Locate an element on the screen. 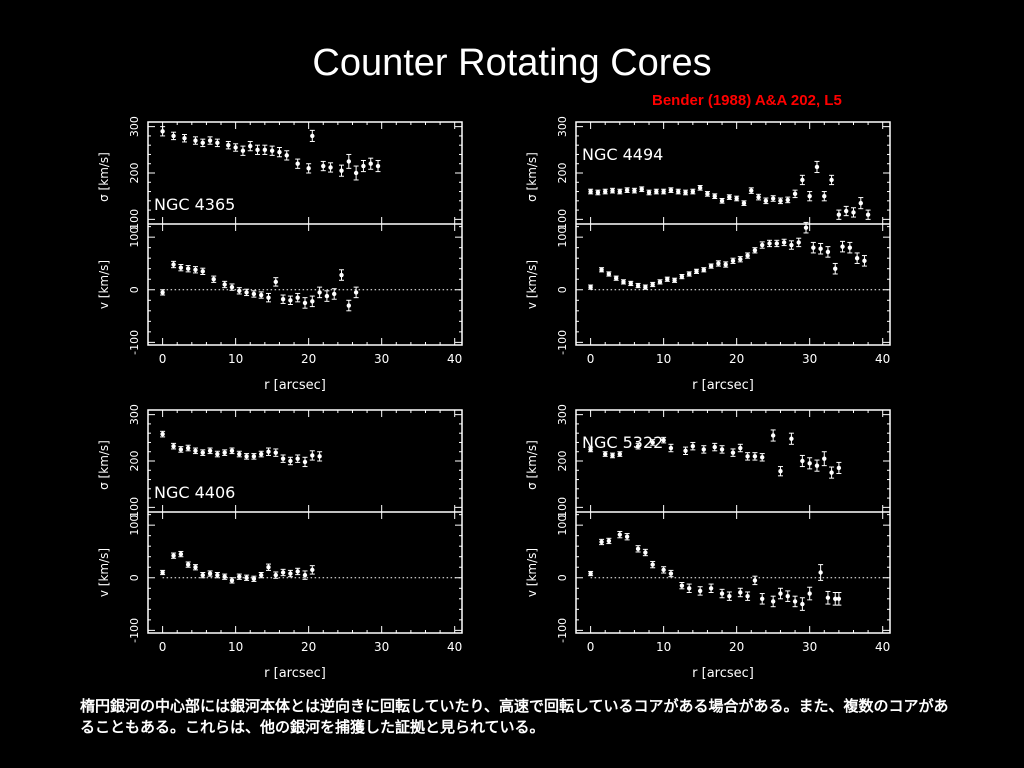 This screenshot has height=768, width=1024. x-tick-label: 40 is located at coordinates (882, 647).